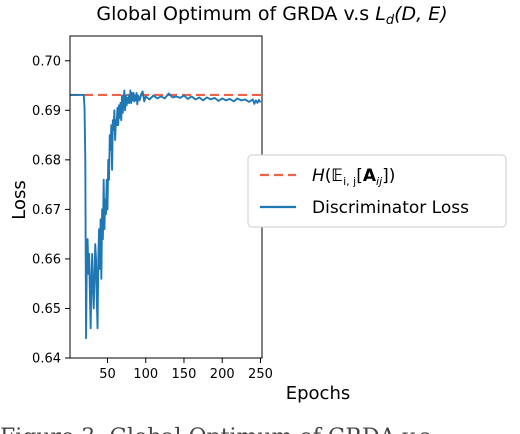 The width and height of the screenshot is (520, 434). What do you see at coordinates (222, 374) in the screenshot?
I see `x-tick-label: 200` at bounding box center [222, 374].